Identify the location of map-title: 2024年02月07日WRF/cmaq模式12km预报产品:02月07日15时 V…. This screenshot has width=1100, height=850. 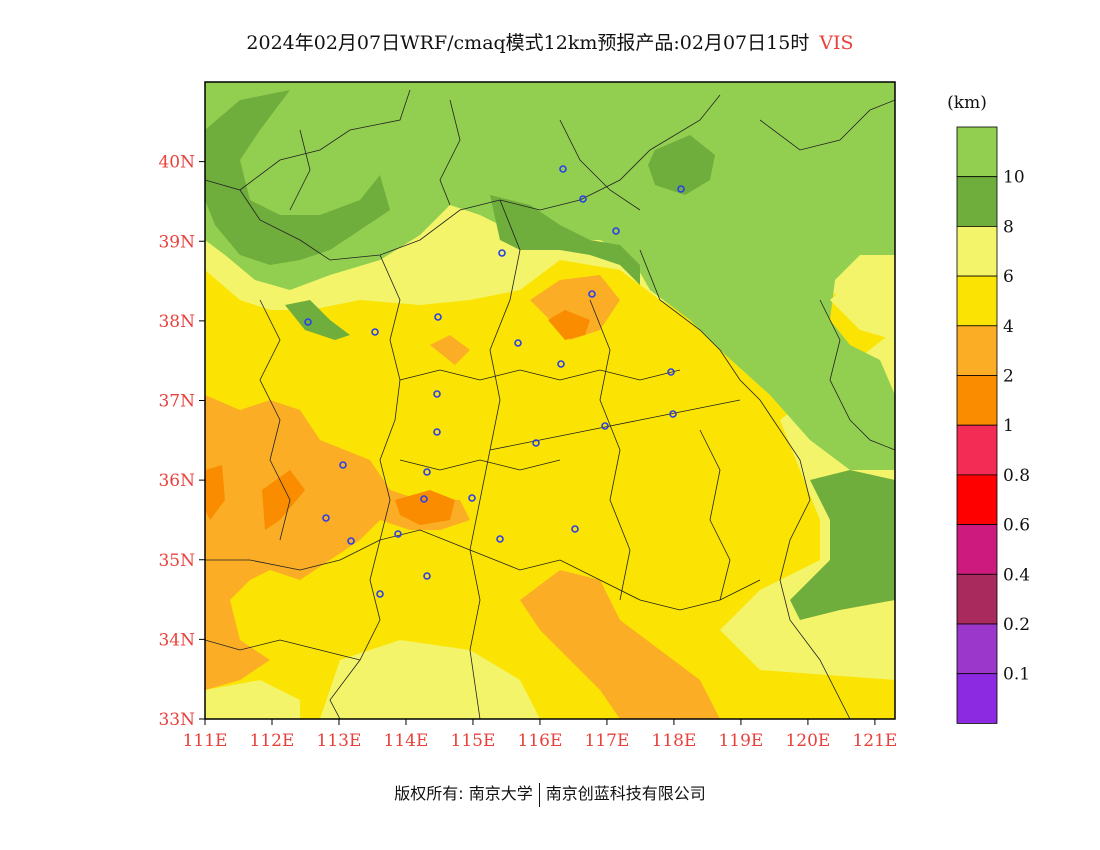
(550, 41).